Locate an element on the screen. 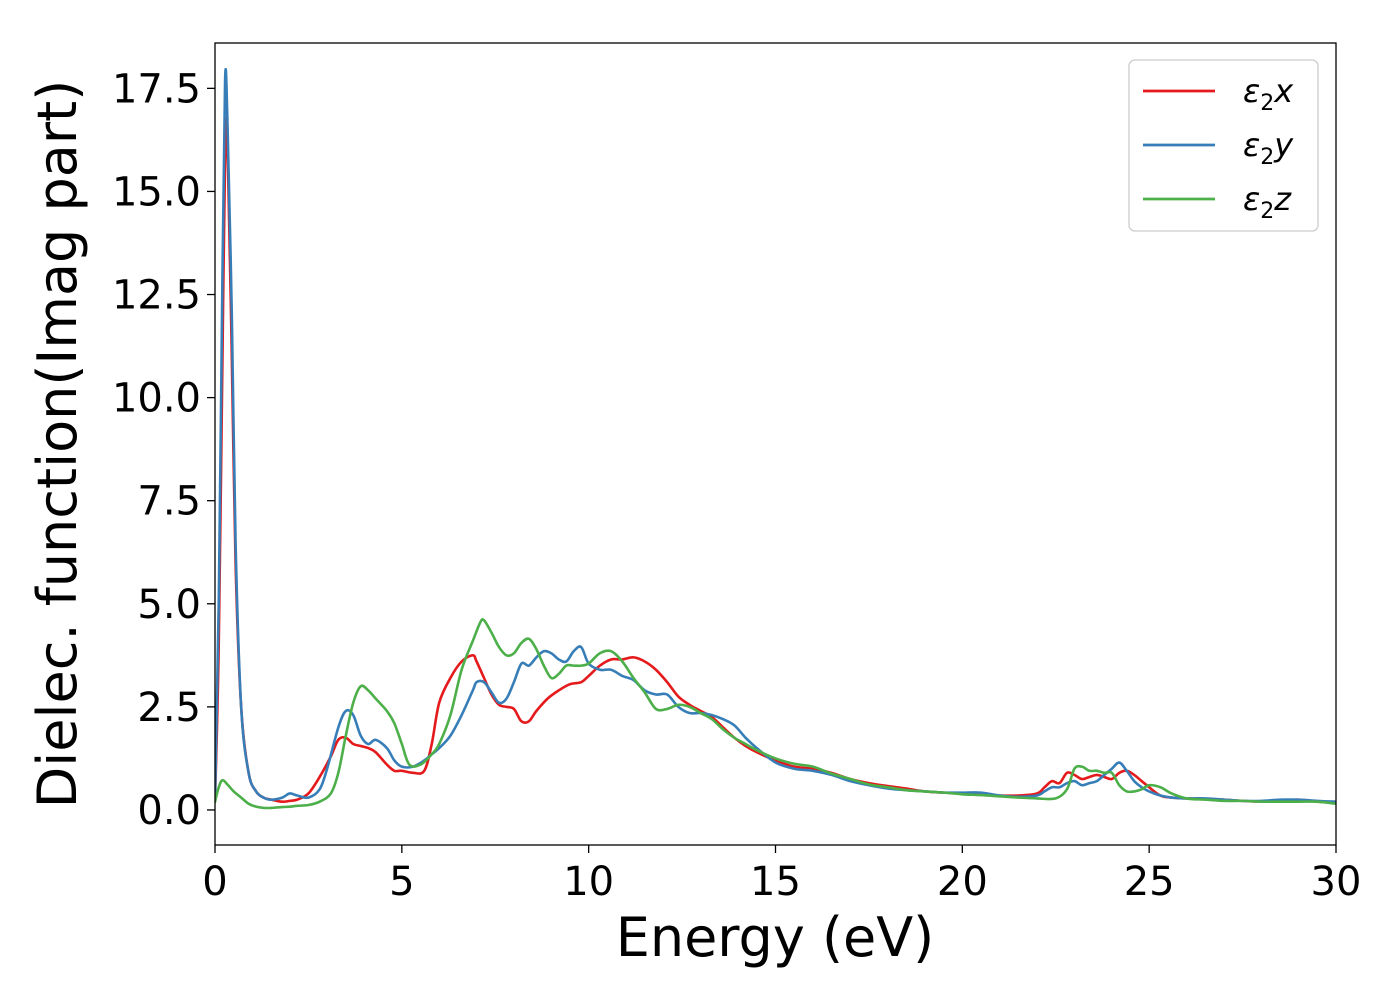 Image resolution: width=1400 pixels, height=1000 pixels. legend-label-z: ε2z is located at coordinates (1267, 202).